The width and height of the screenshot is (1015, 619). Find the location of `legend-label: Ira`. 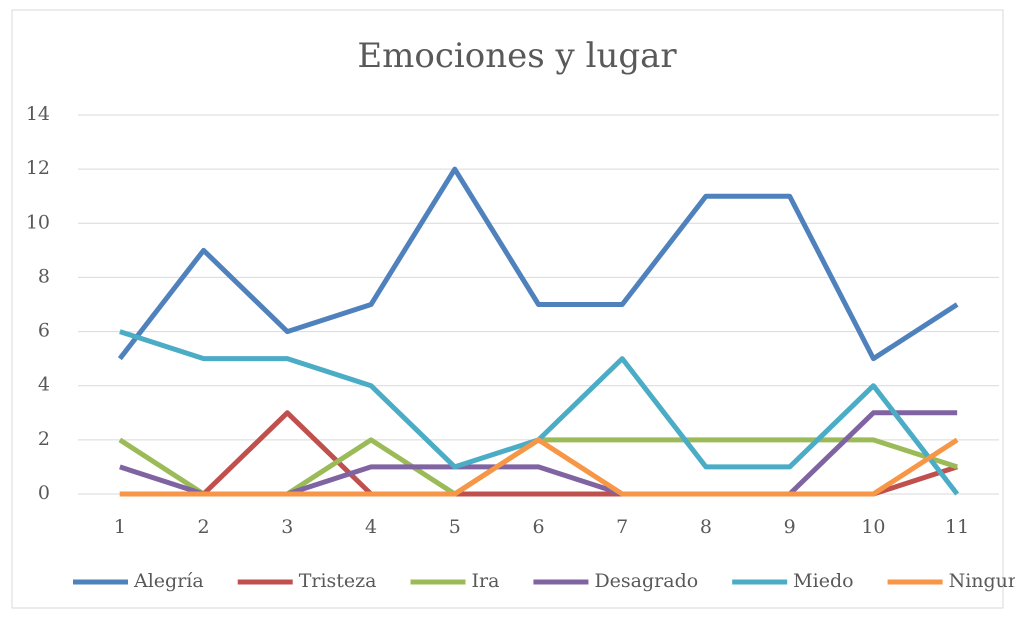

legend-label: Ira is located at coordinates (486, 581).